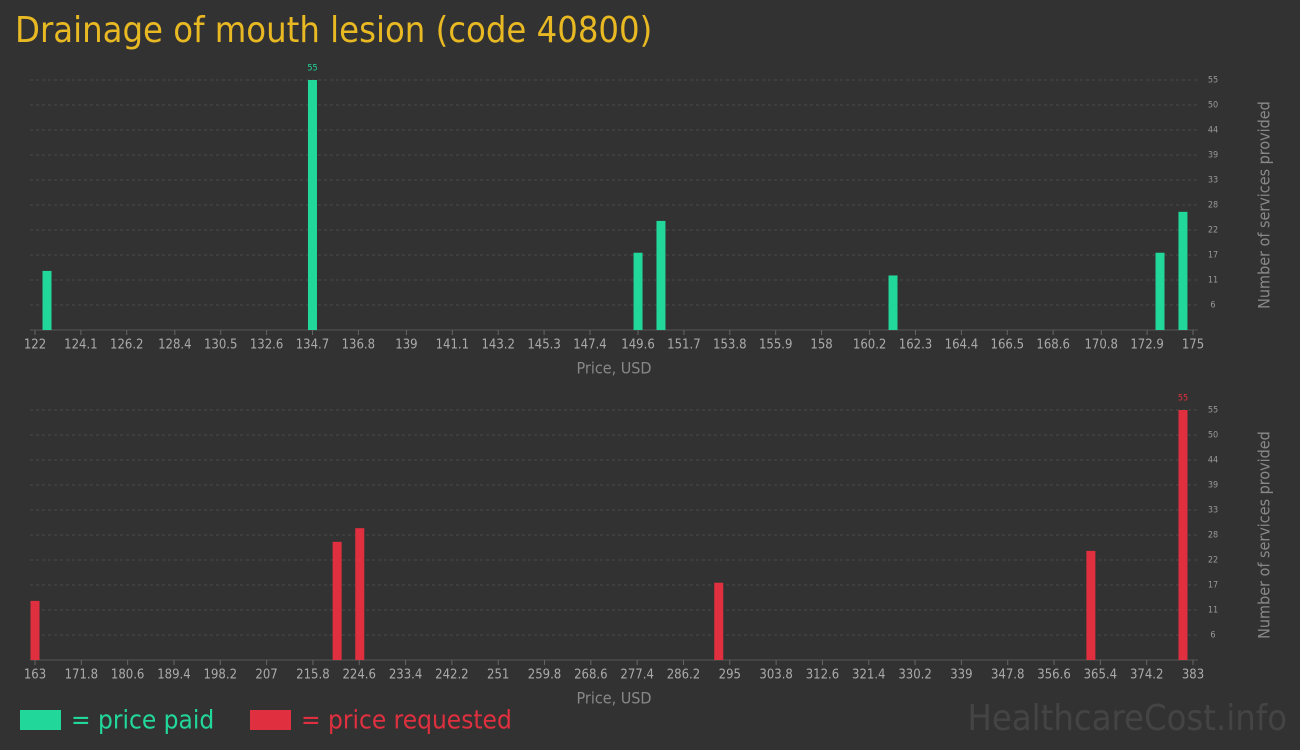 The width and height of the screenshot is (1300, 750). What do you see at coordinates (915, 345) in the screenshot?
I see `x-tick-label: 162.3` at bounding box center [915, 345].